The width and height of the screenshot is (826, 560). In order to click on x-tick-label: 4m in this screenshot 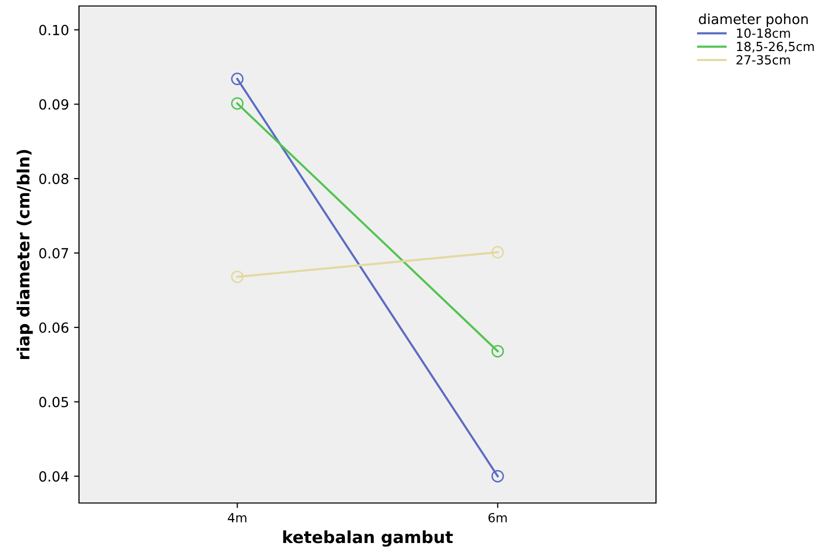, I will do `click(237, 517)`.